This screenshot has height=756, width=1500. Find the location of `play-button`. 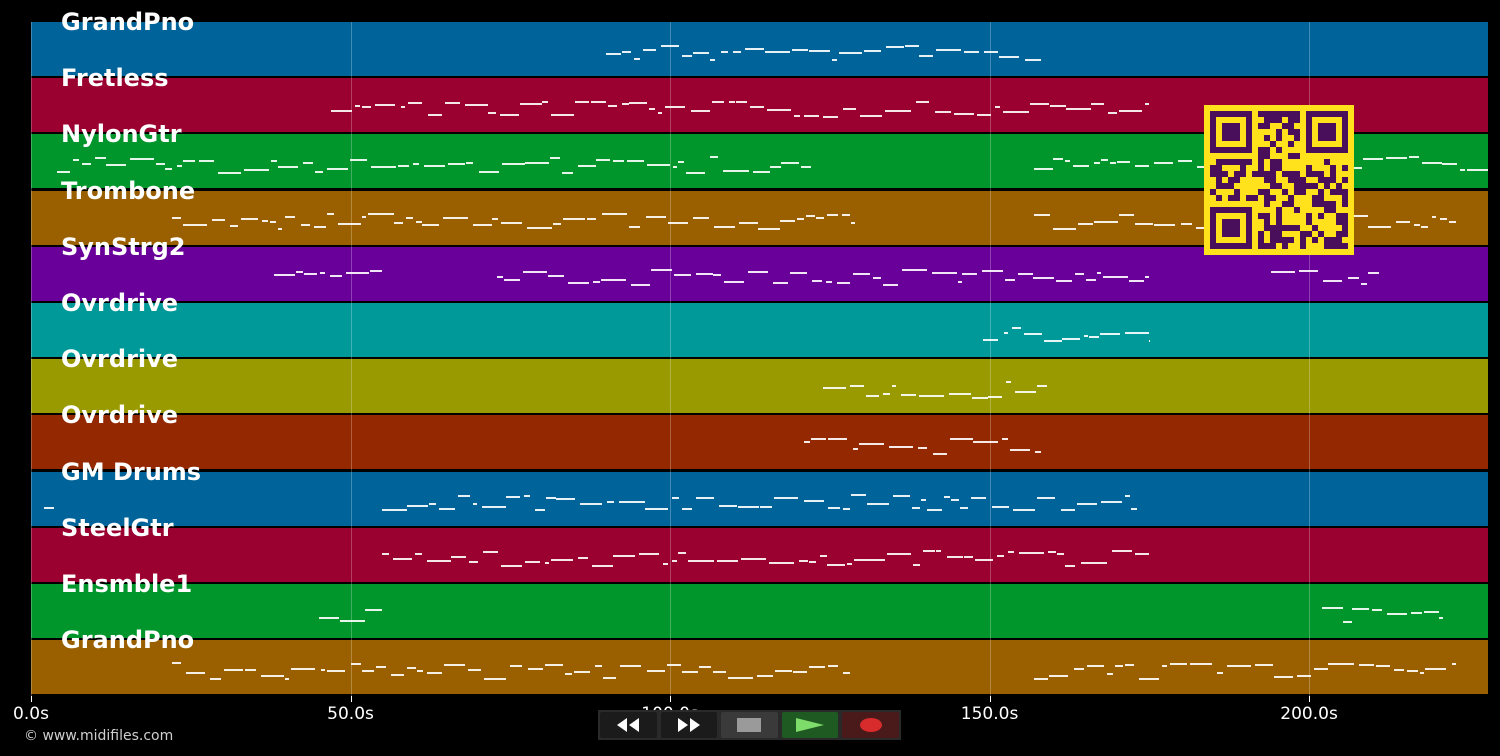

play-button is located at coordinates (810, 725).